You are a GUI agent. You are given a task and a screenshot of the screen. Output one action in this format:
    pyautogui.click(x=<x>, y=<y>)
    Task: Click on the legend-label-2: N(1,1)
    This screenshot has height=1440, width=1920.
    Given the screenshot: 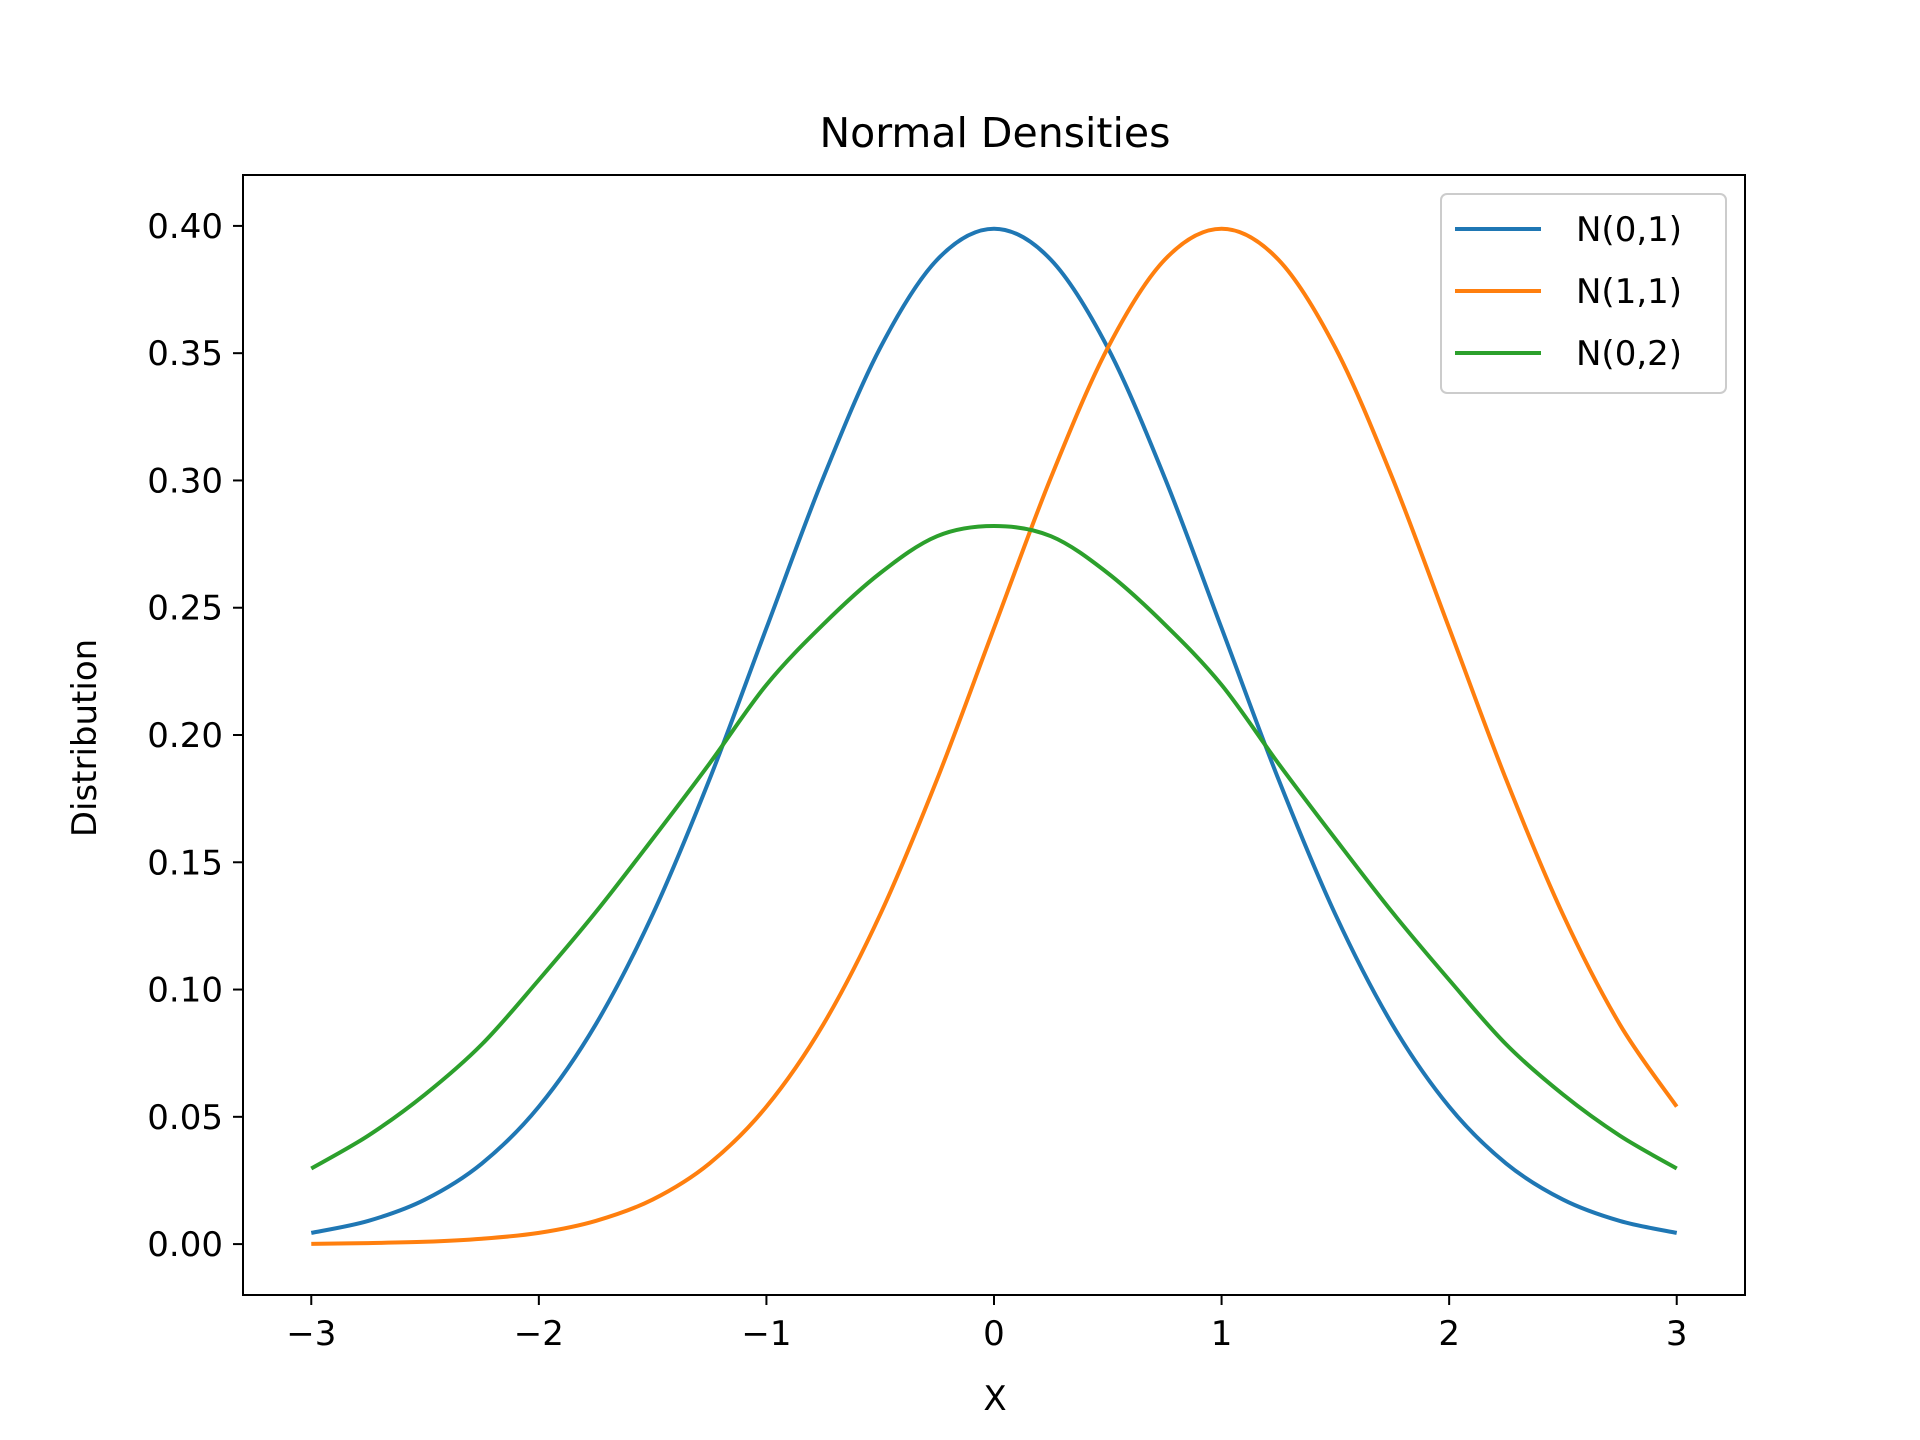 What is the action you would take?
    pyautogui.click(x=1629, y=292)
    